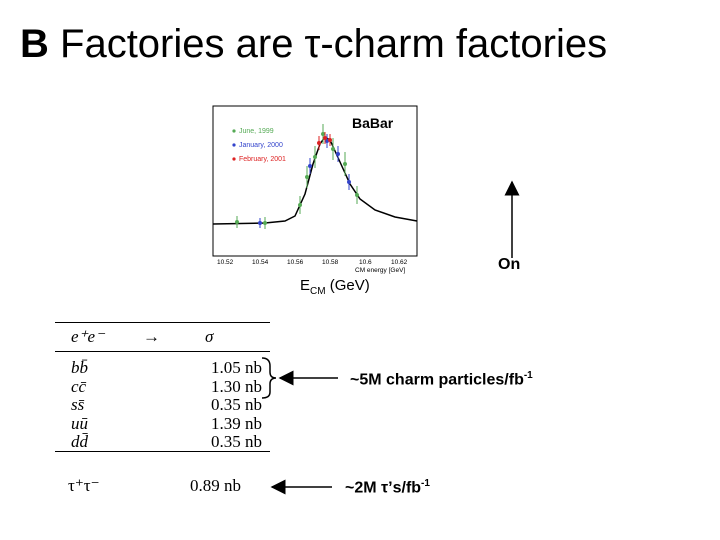 The image size is (720, 540). I want to click on brand-label: BaBar, so click(373, 123).